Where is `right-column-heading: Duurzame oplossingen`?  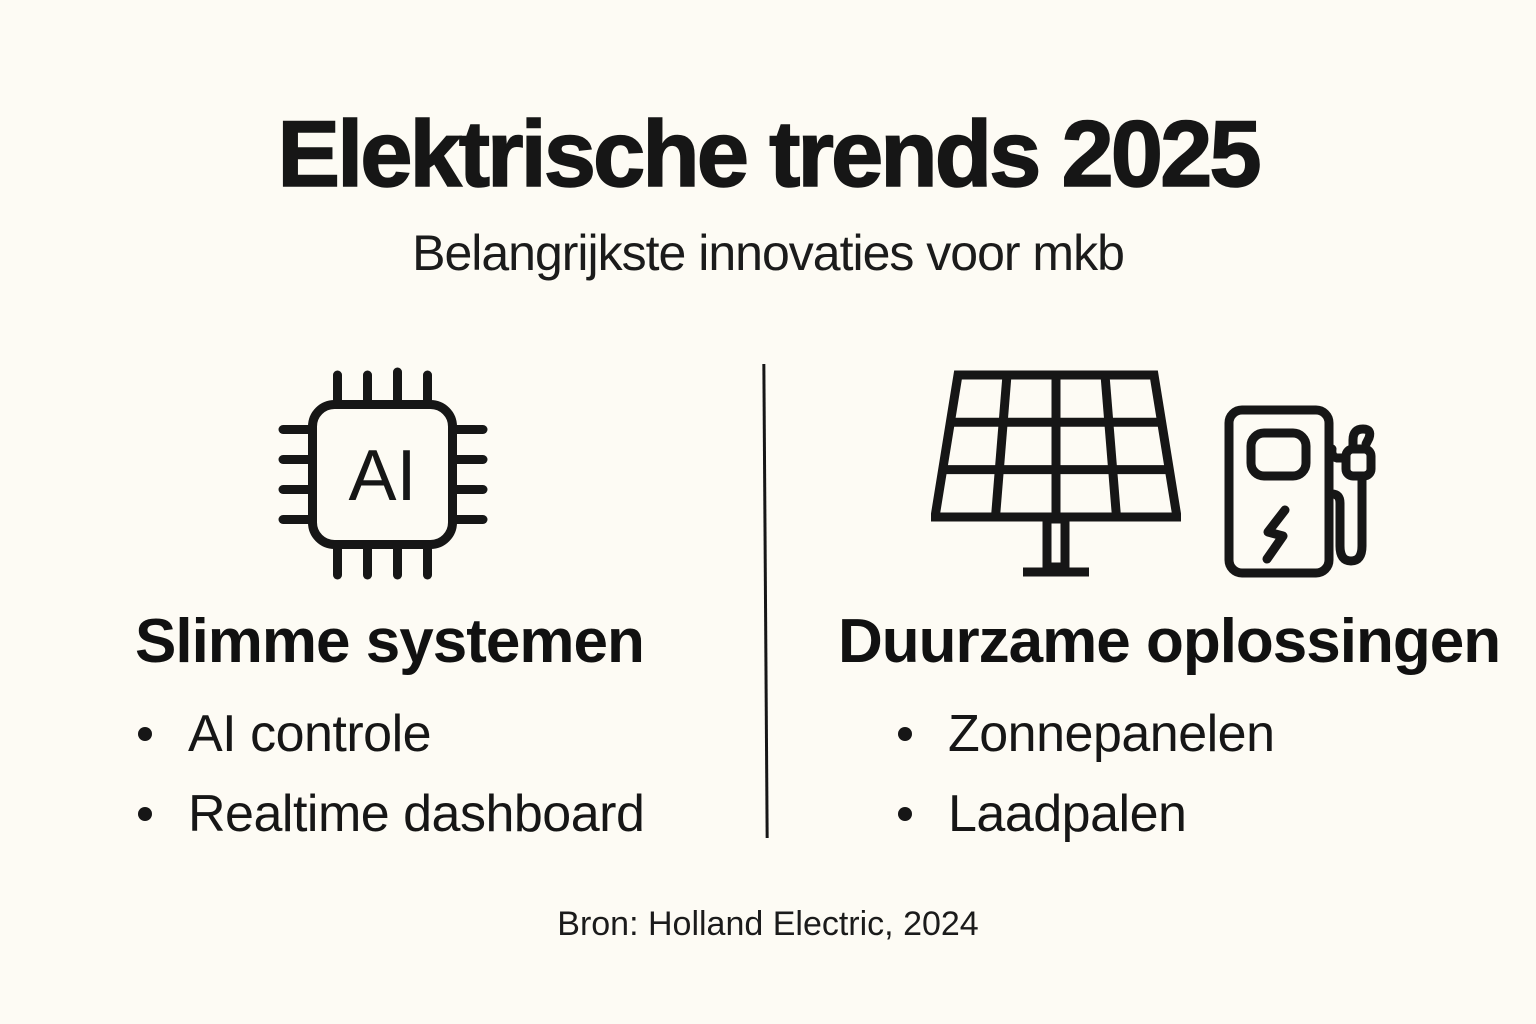
right-column-heading: Duurzame oplossingen is located at coordinates (1169, 641).